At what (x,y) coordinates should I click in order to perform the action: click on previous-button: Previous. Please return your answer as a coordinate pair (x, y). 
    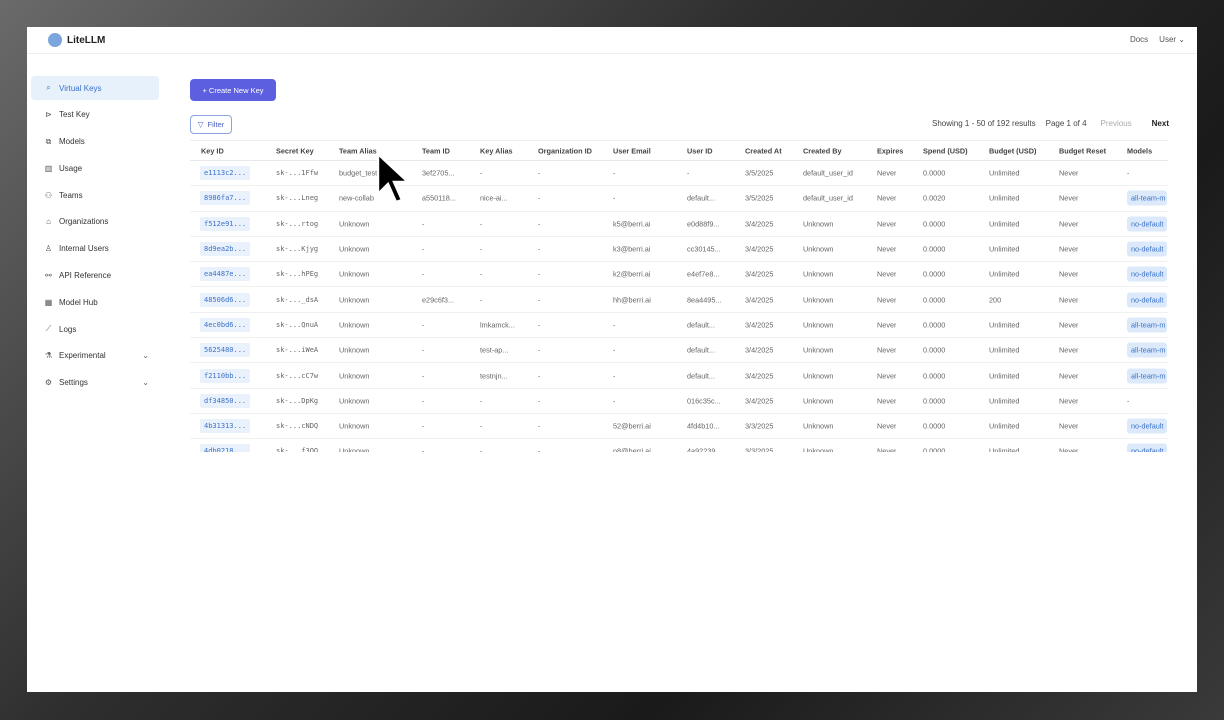
    Looking at the image, I should click on (1116, 123).